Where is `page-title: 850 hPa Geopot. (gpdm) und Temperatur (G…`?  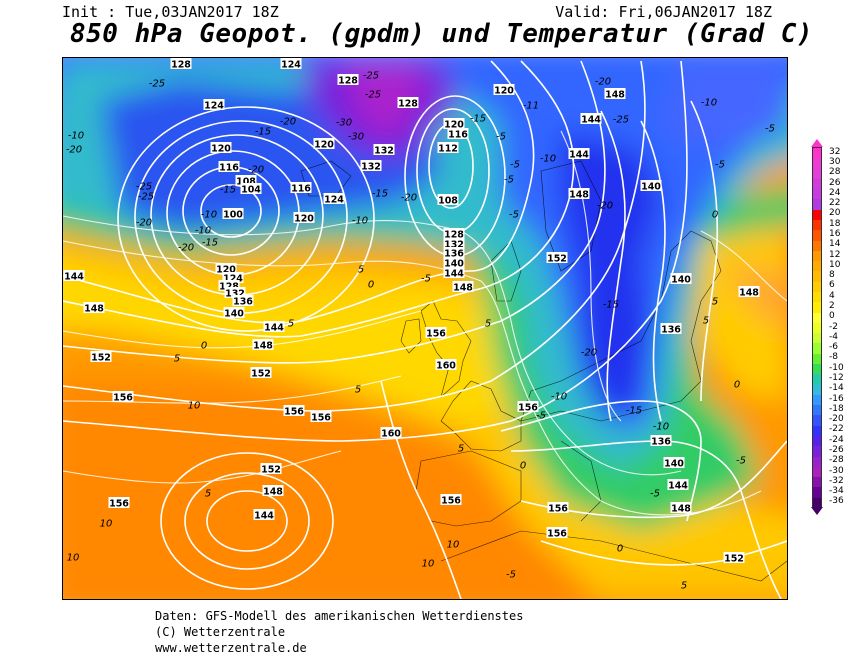 page-title: 850 hPa Geopot. (gpdm) und Temperatur (G… is located at coordinates (442, 34).